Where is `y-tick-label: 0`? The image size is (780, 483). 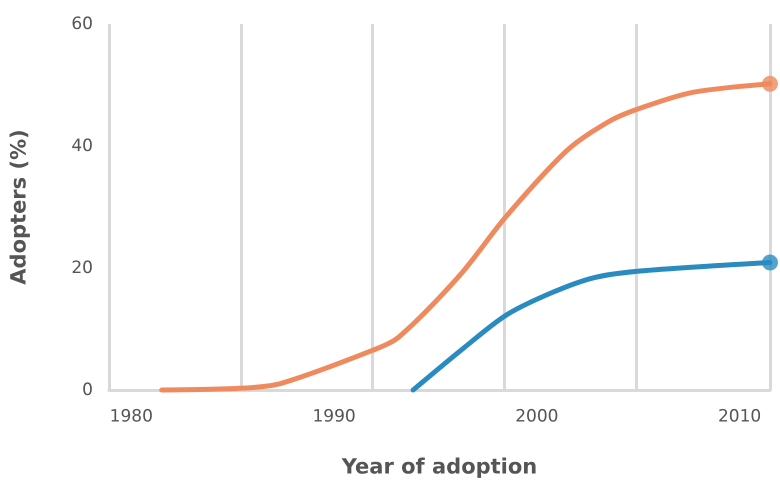
y-tick-label: 0 is located at coordinates (87, 390).